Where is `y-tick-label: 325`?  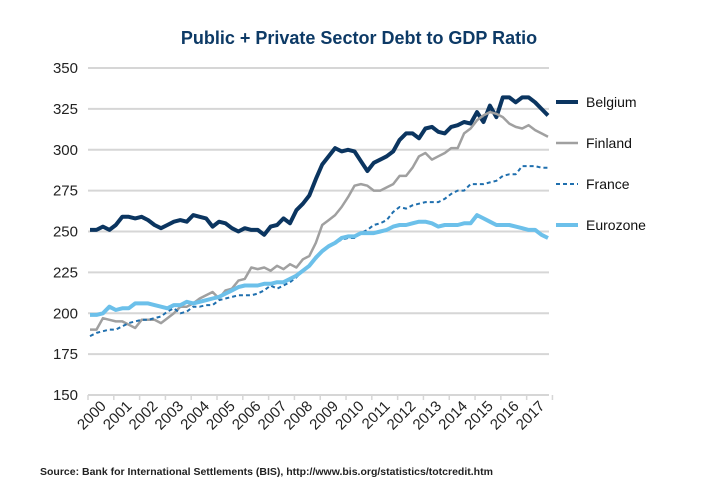
y-tick-label: 325 is located at coordinates (65, 109).